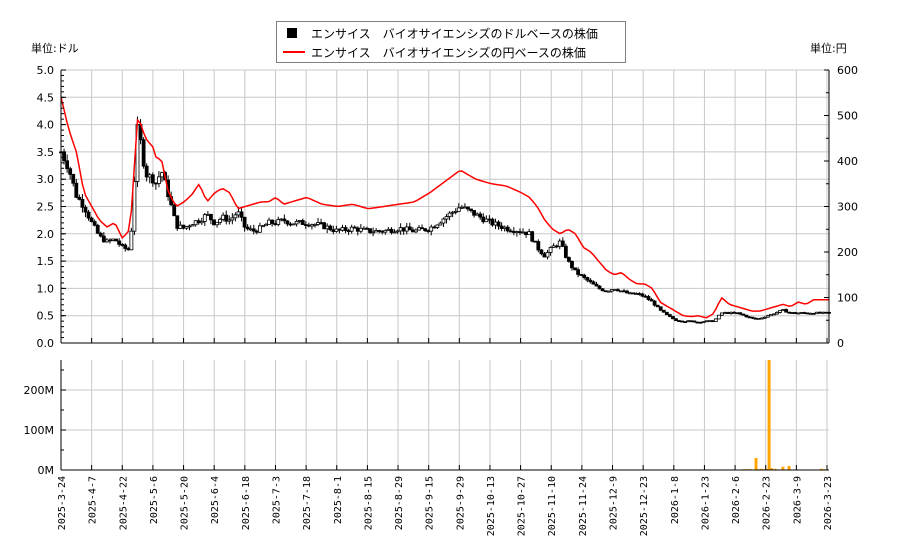  What do you see at coordinates (399, 503) in the screenshot?
I see `svg-text: 2025-8-29` at bounding box center [399, 503].